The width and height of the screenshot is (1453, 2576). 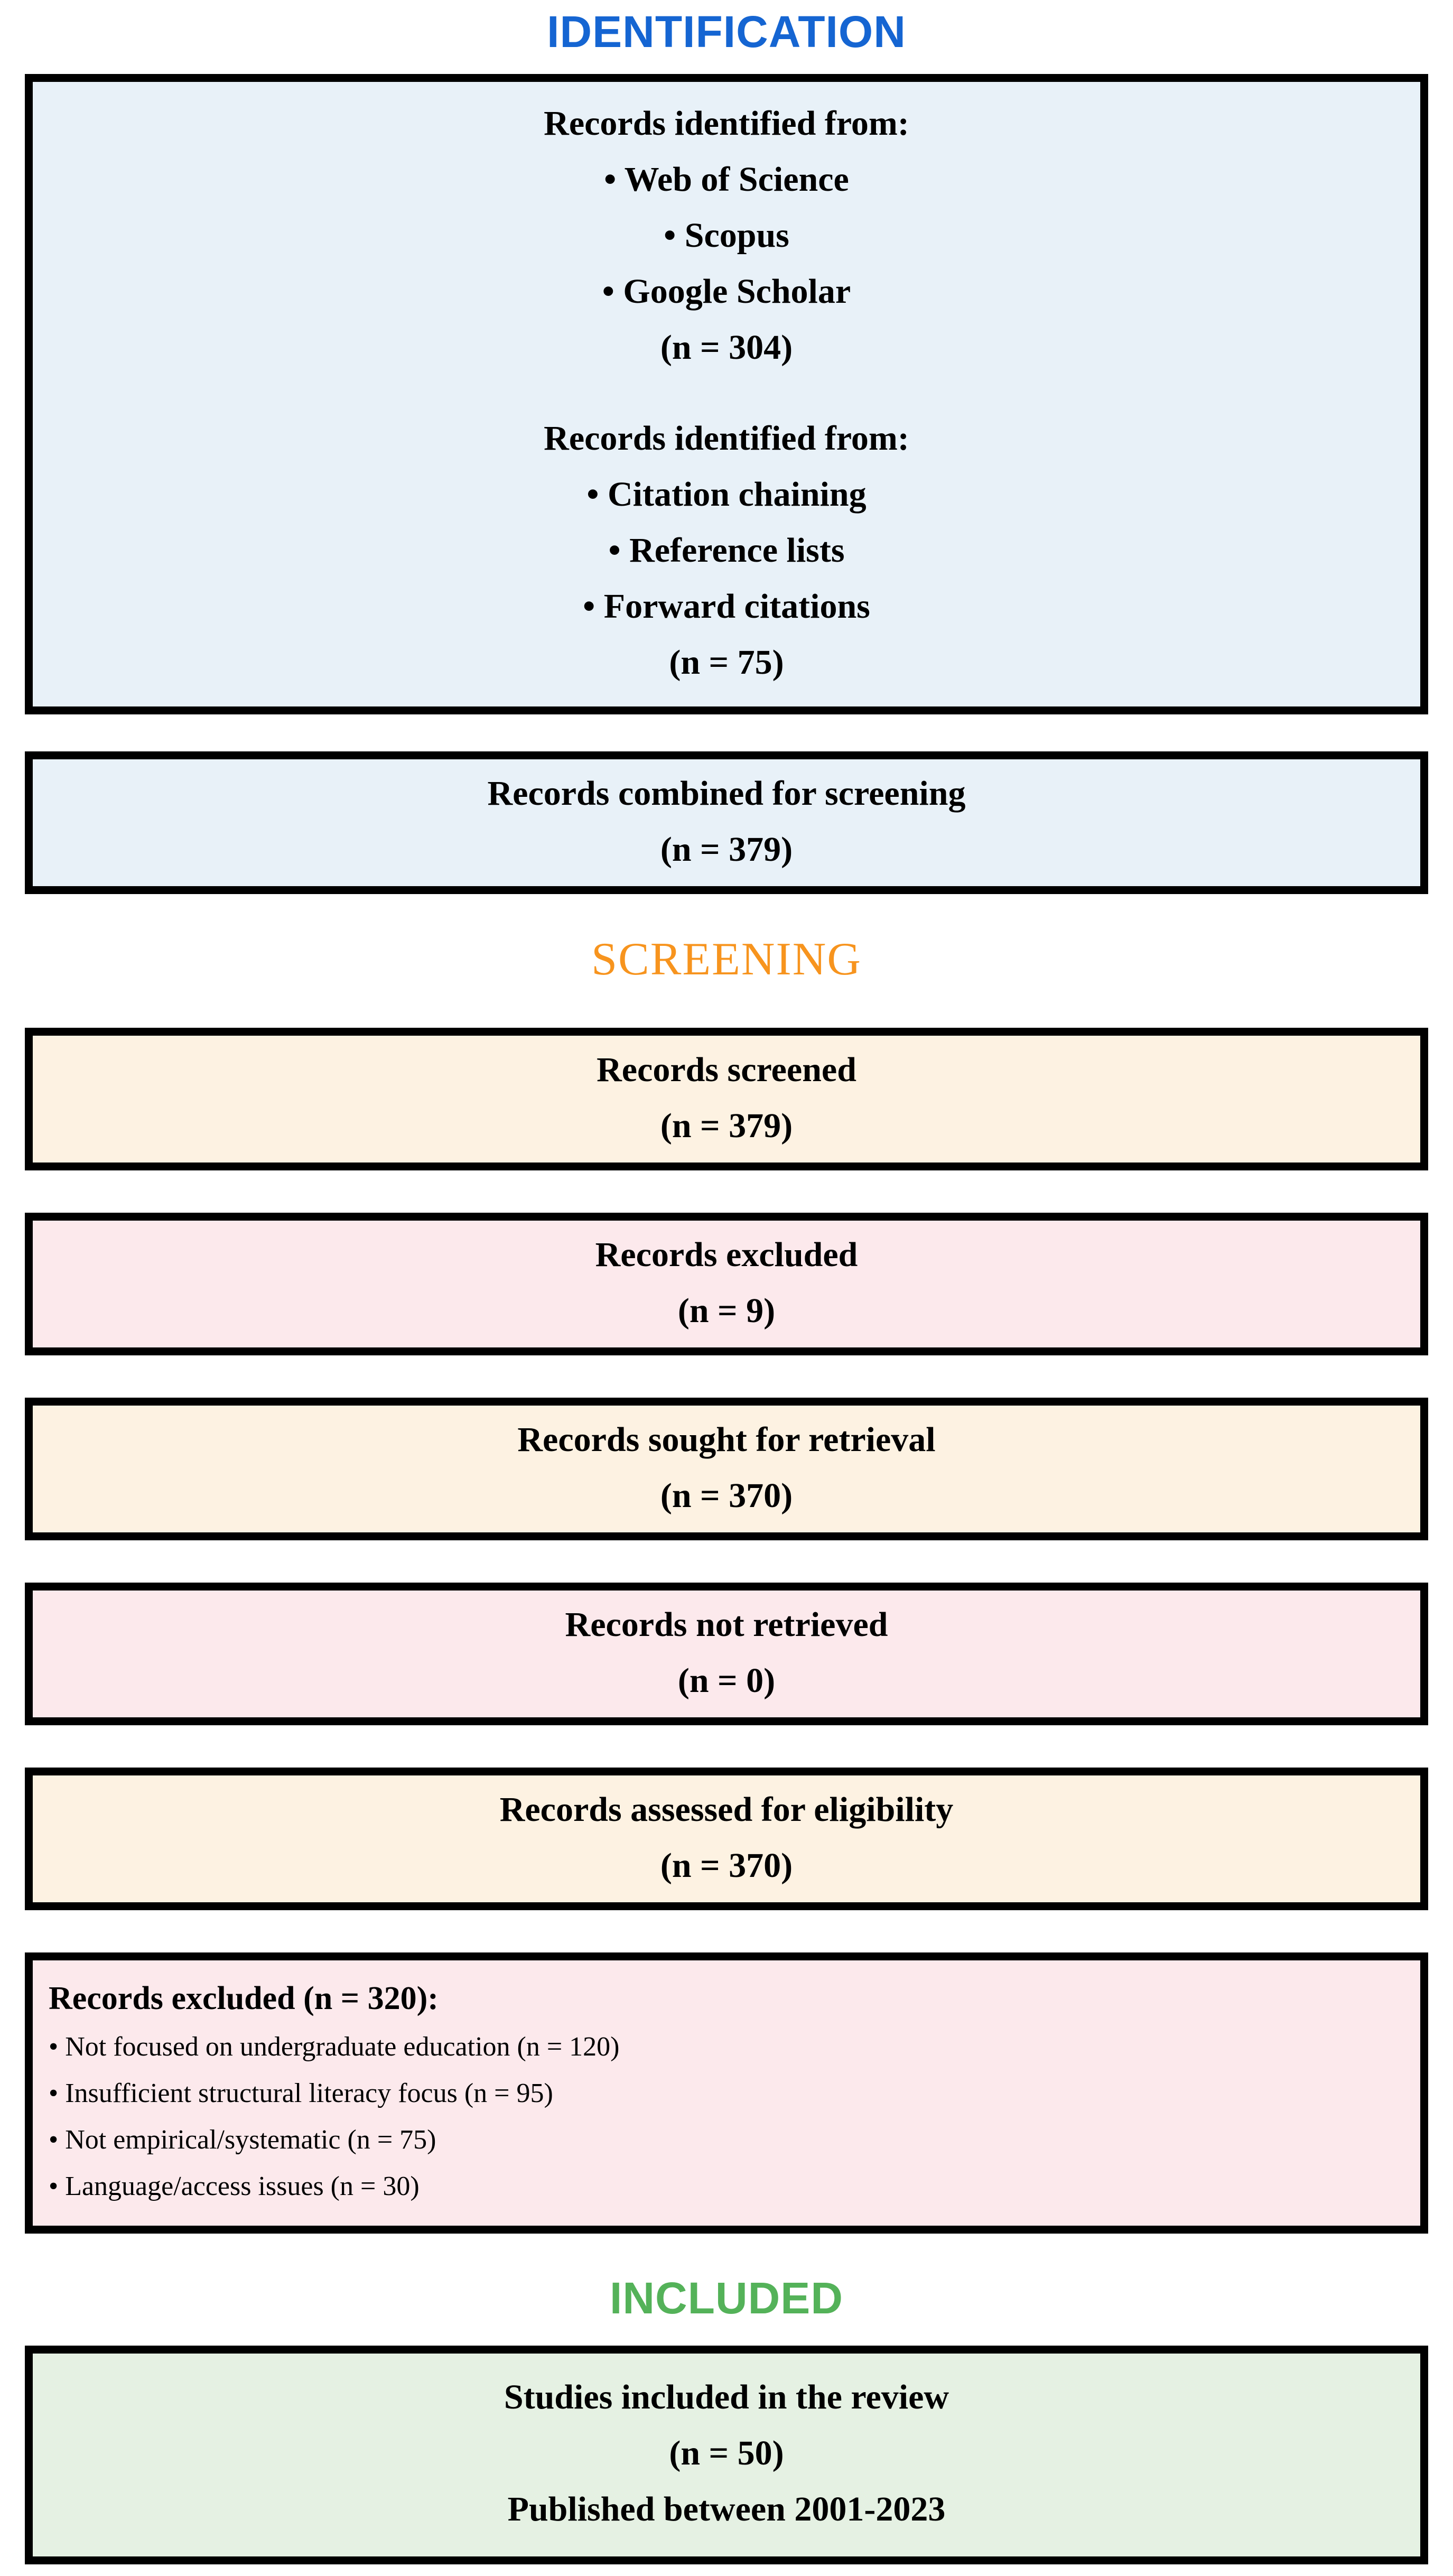 I want to click on count-line: (n = 9), so click(x=726, y=1310).